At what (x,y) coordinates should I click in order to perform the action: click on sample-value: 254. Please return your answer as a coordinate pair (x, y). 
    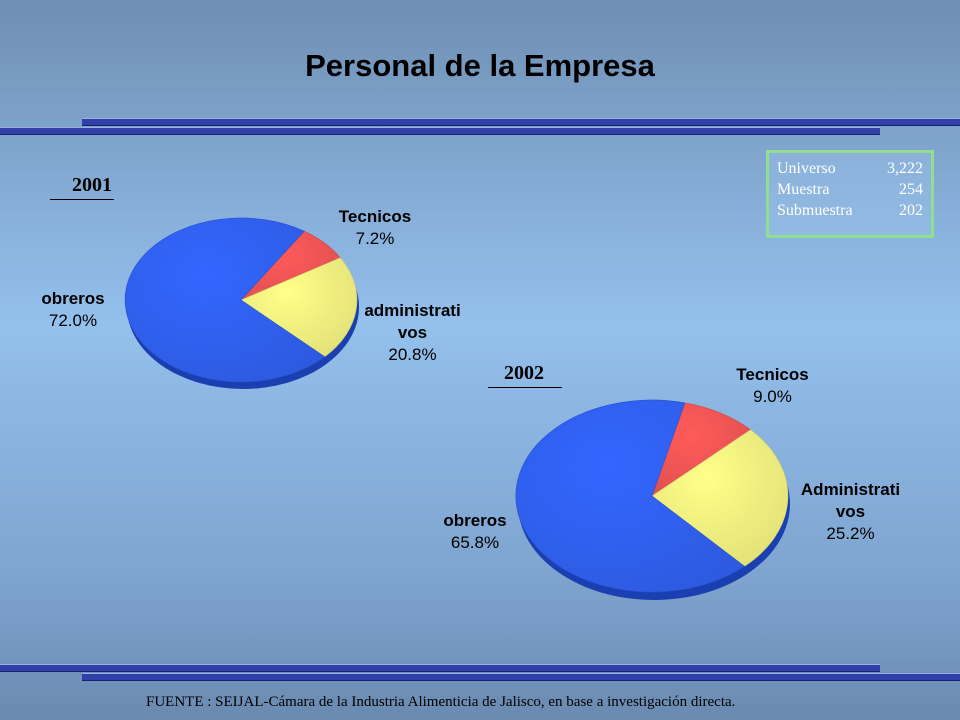
    Looking at the image, I should click on (911, 189).